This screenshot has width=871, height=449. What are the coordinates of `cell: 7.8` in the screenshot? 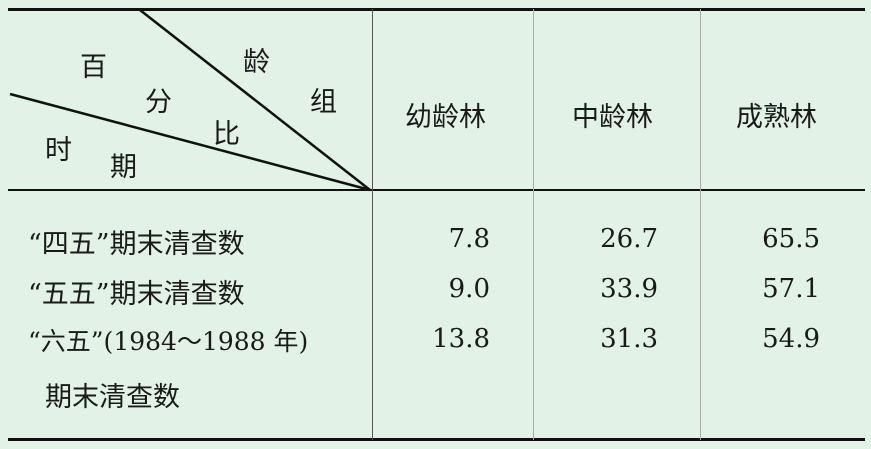 It's located at (469, 239).